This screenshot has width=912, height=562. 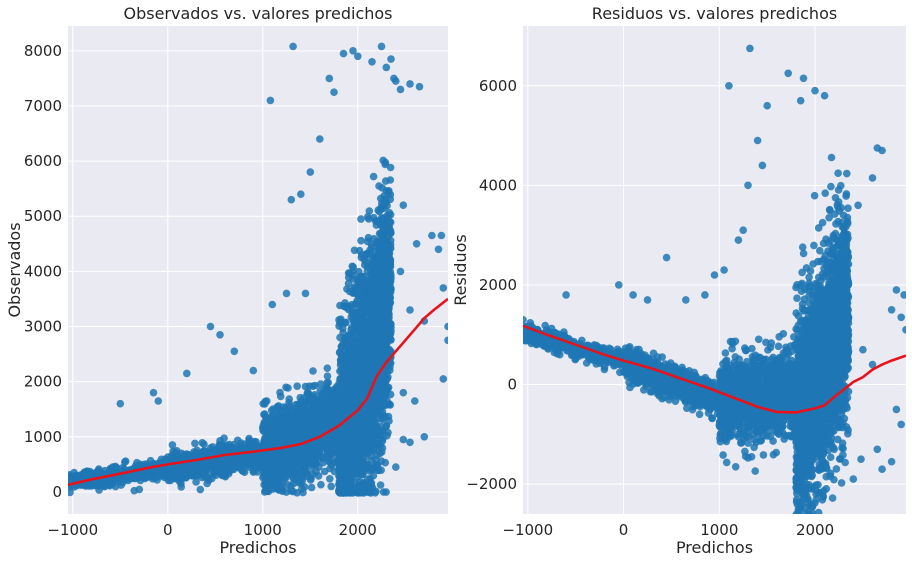 What do you see at coordinates (43, 106) in the screenshot?
I see `y-tick-label: 7000` at bounding box center [43, 106].